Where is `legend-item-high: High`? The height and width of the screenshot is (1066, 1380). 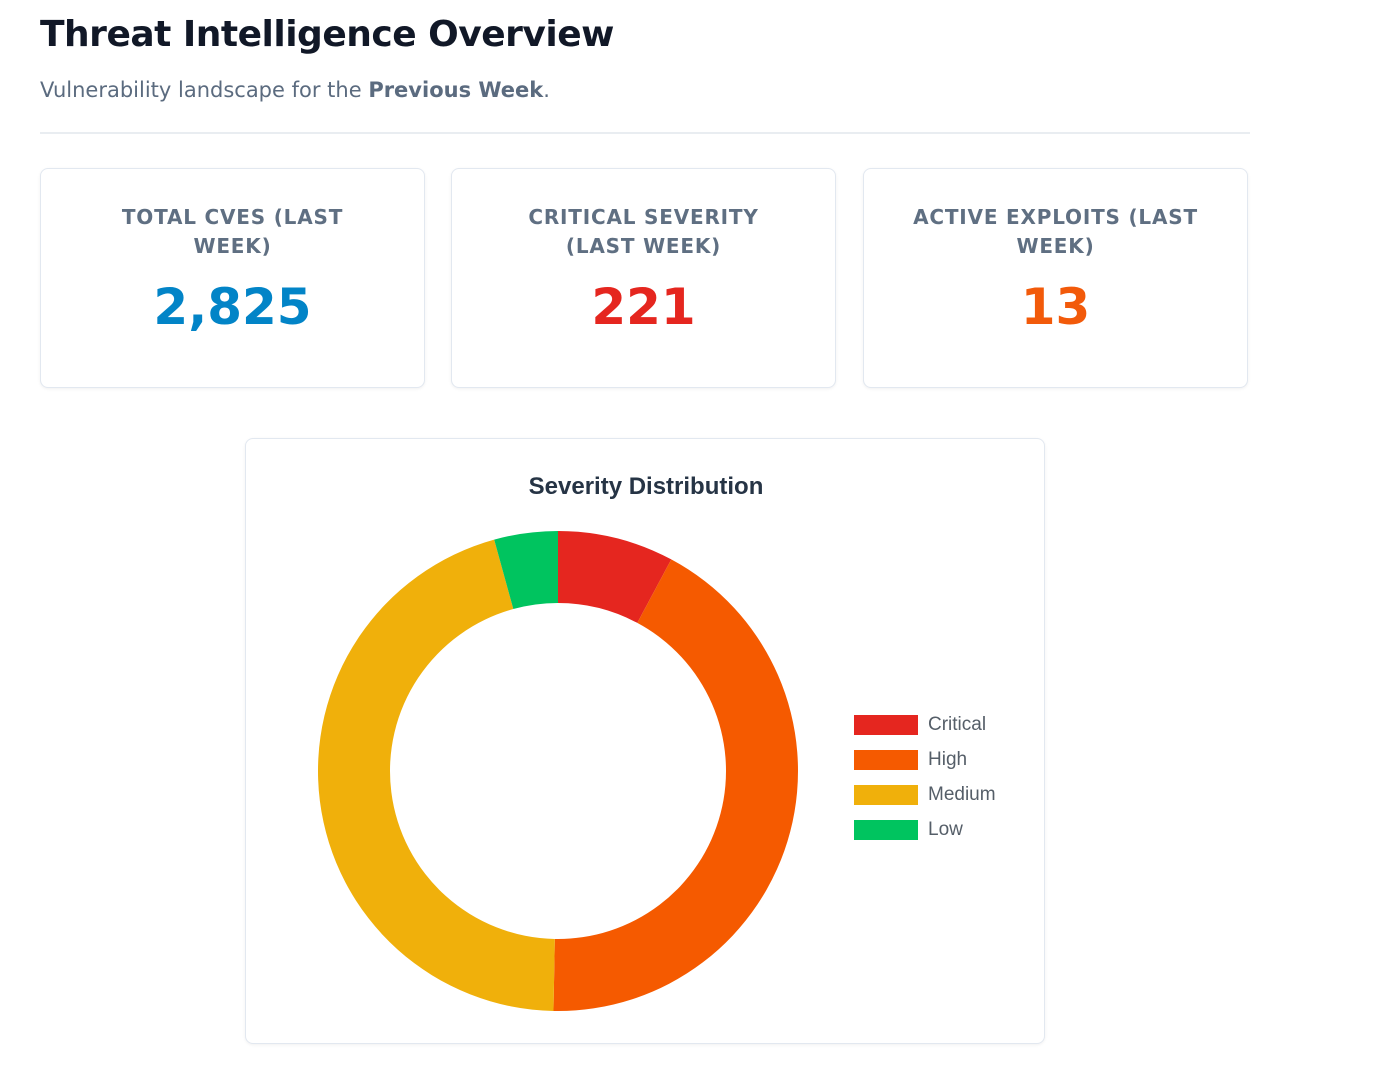 legend-item-high: High is located at coordinates (925, 759).